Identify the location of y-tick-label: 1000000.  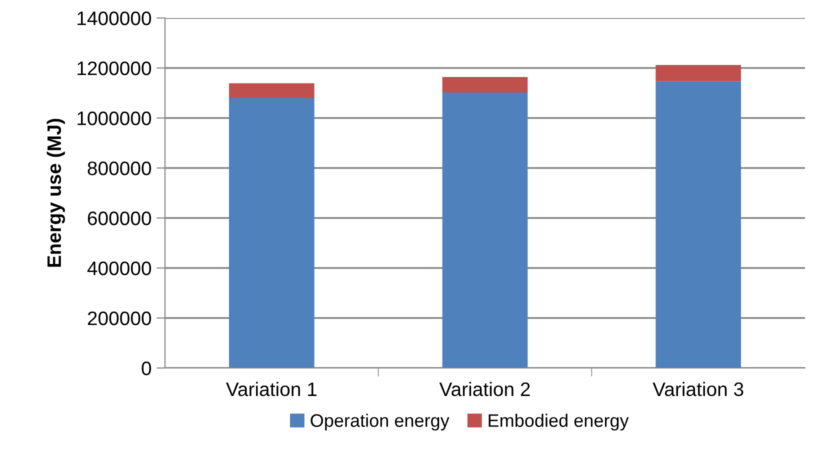
(115, 118).